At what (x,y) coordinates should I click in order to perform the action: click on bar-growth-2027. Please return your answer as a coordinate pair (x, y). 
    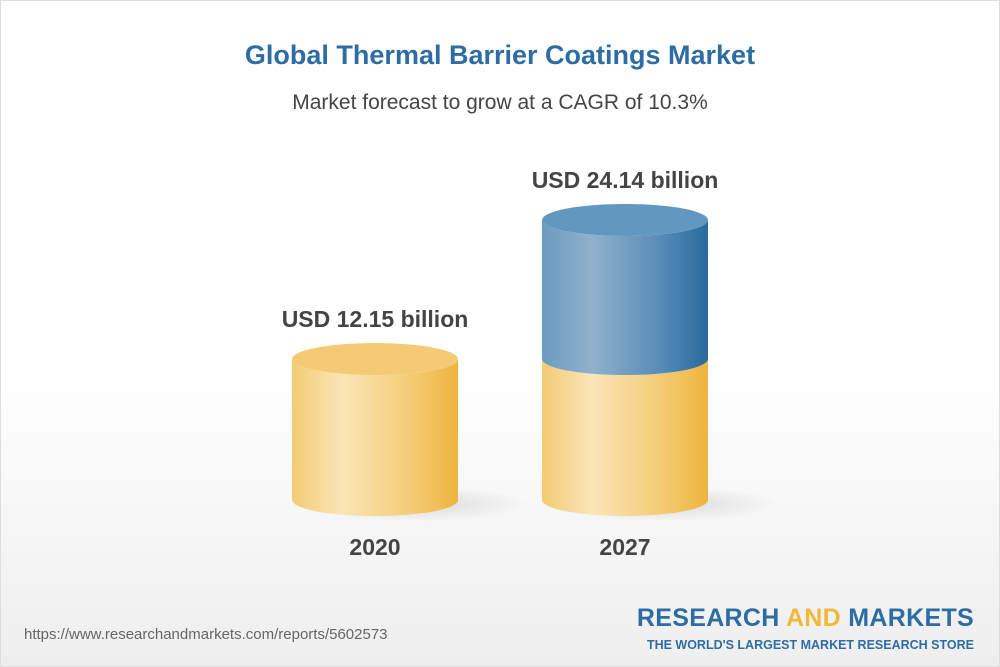
    Looking at the image, I should click on (625, 297).